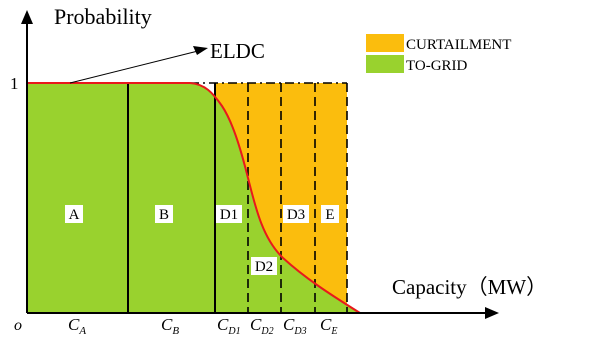 The height and width of the screenshot is (340, 598). What do you see at coordinates (458, 45) in the screenshot?
I see `legend-label-curtailment: CURTAILMENT` at bounding box center [458, 45].